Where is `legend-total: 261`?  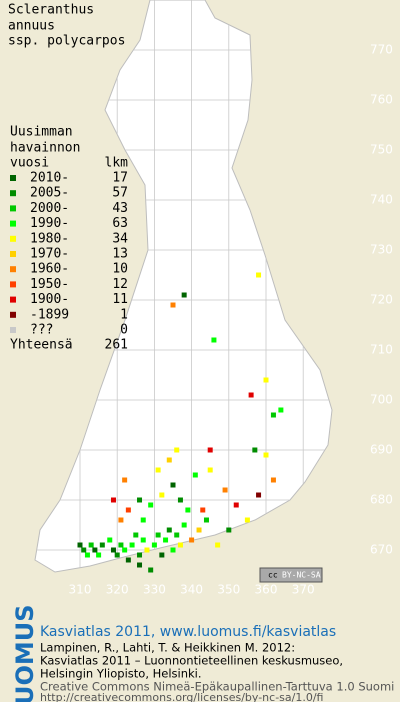
legend-total: 261 is located at coordinates (116, 345).